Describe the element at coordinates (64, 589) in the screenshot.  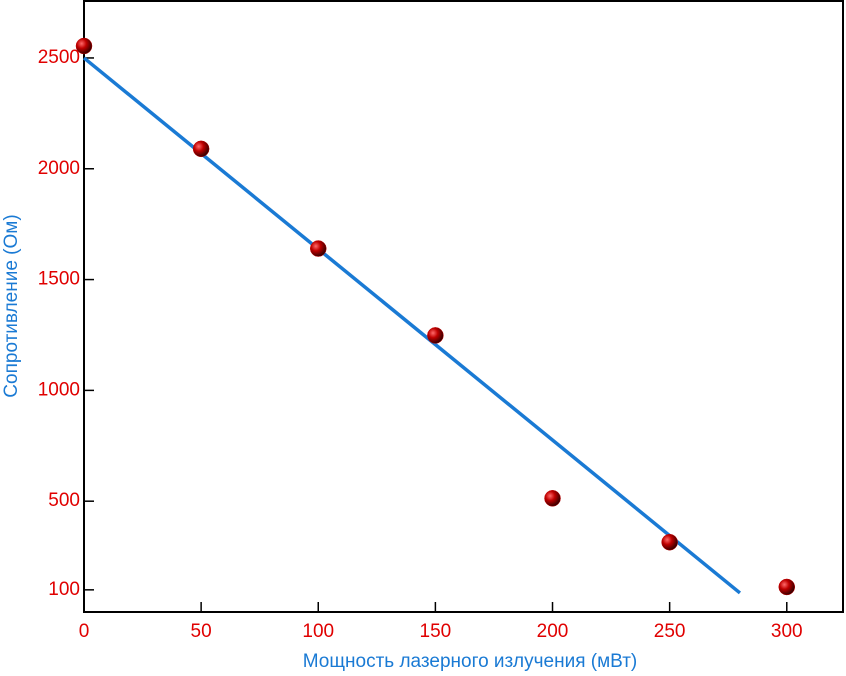
I see `y-tick-label: 100` at that location.